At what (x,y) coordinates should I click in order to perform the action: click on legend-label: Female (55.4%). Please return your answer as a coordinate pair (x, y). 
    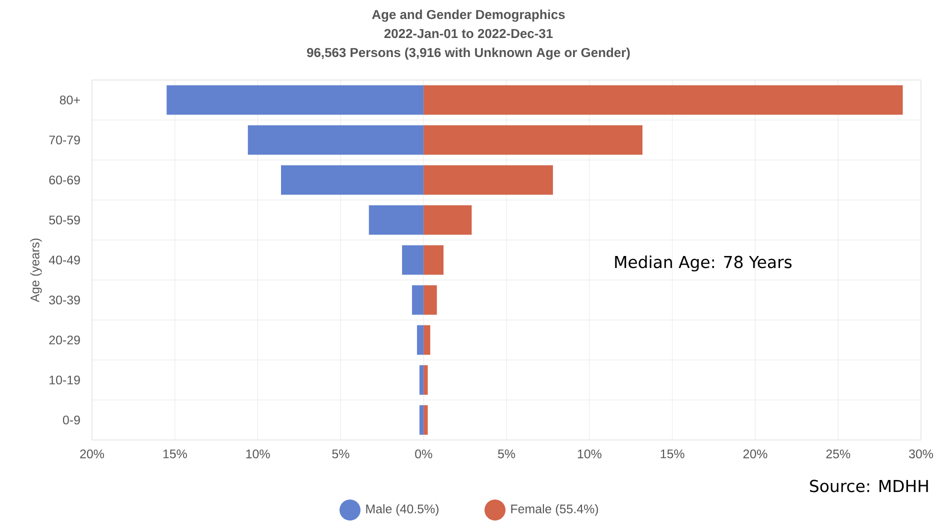
    Looking at the image, I should click on (554, 510).